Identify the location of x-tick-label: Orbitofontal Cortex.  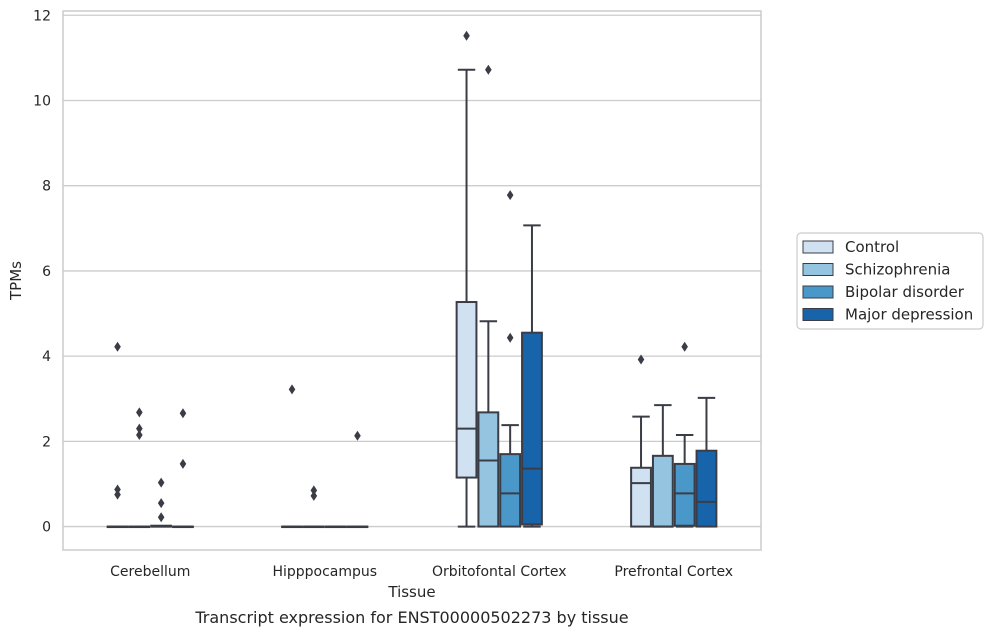
(499, 572).